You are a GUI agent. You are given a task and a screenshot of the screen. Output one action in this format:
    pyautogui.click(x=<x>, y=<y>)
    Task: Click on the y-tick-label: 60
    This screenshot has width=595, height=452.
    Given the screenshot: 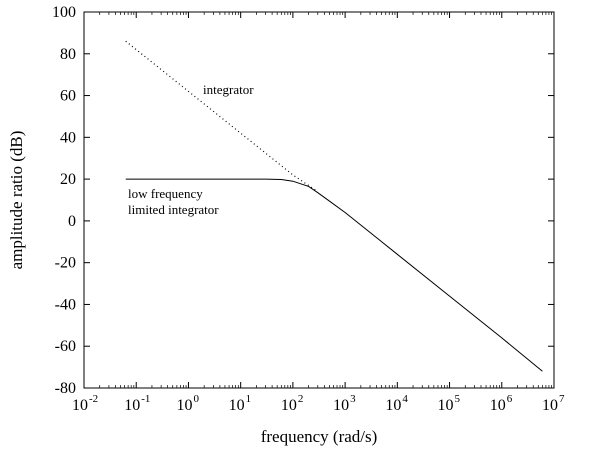 What is the action you would take?
    pyautogui.click(x=68, y=96)
    